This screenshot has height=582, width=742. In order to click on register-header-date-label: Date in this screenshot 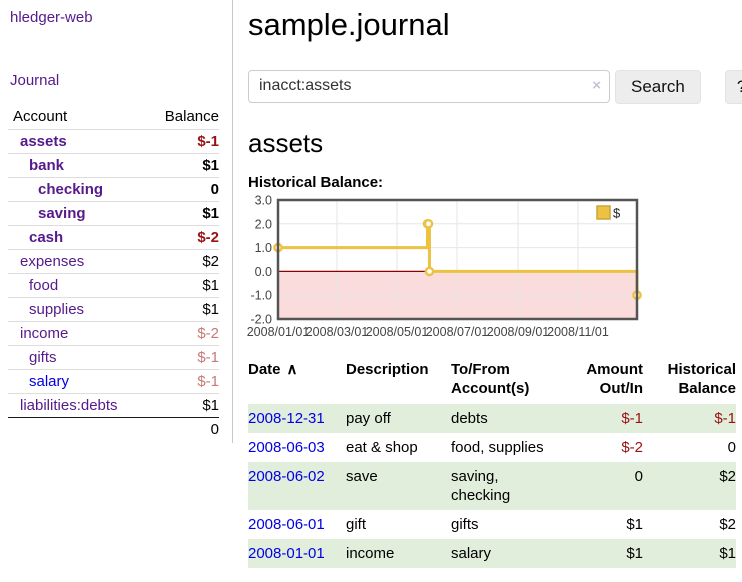, I will do `click(264, 369)`.